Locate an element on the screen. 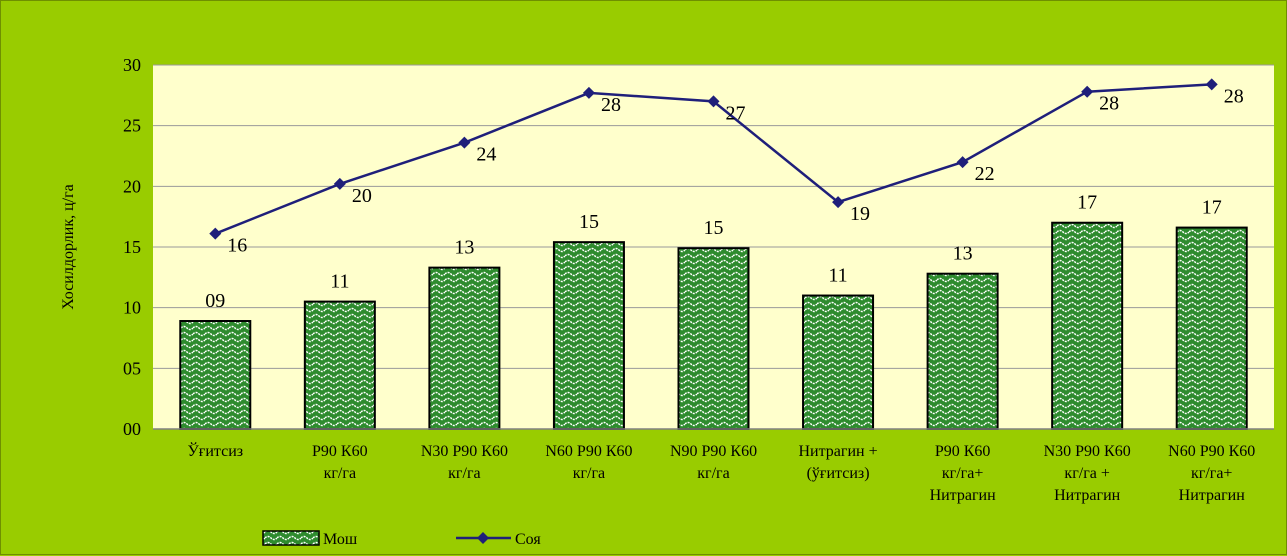 This screenshot has height=556, width=1287. y-tick-label: 20 is located at coordinates (132, 186).